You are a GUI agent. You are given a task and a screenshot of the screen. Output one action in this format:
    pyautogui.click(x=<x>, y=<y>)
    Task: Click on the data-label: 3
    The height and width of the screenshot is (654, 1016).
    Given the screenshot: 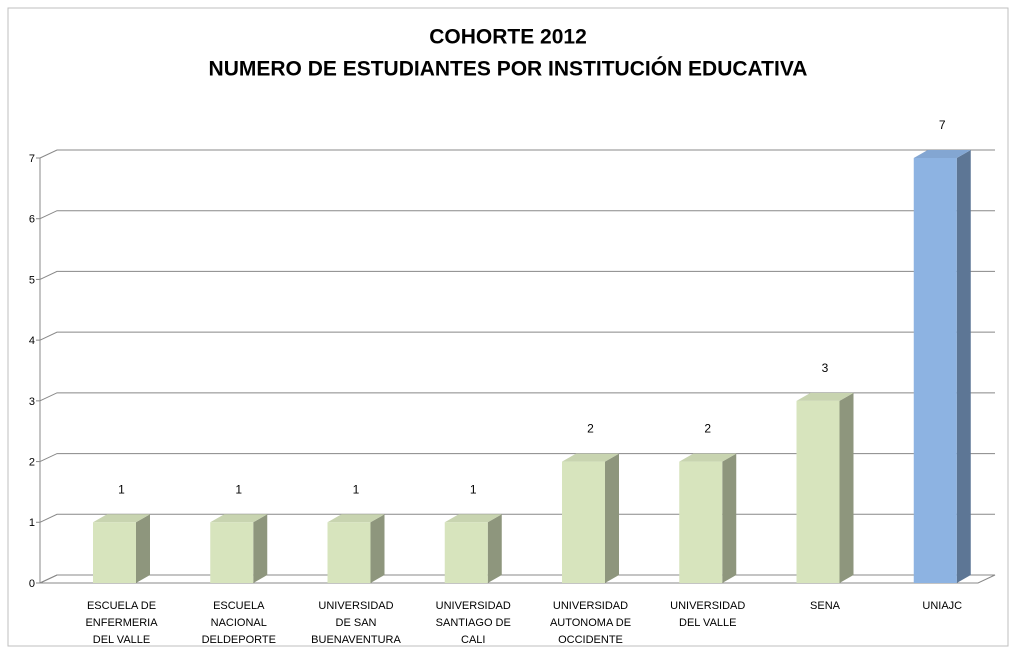 What is the action you would take?
    pyautogui.click(x=825, y=368)
    